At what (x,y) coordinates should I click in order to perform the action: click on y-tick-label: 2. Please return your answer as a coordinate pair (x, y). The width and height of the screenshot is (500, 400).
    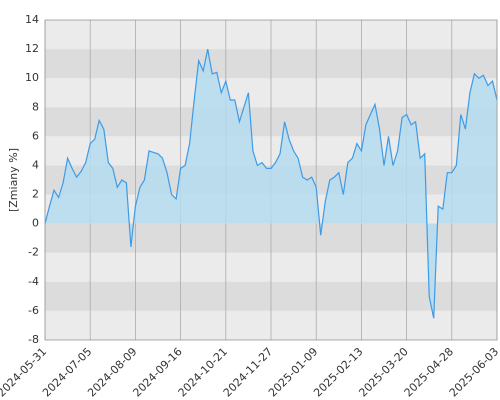
    Looking at the image, I should click on (35, 194).